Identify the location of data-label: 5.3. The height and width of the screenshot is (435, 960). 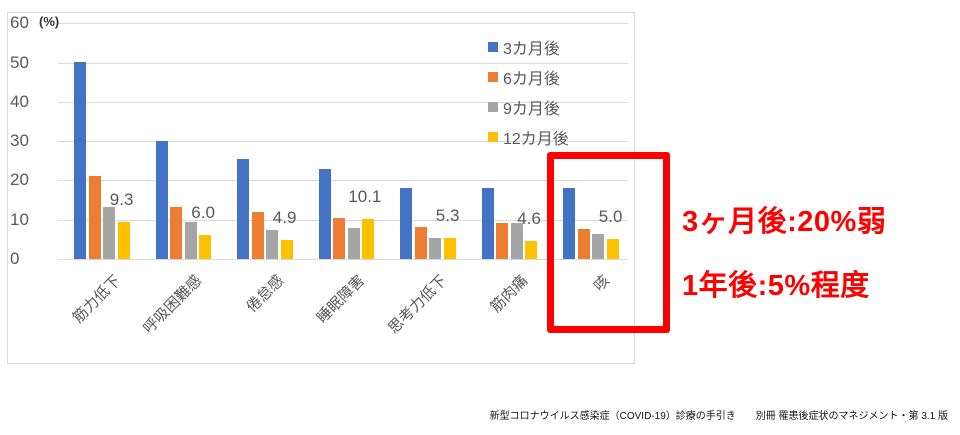
(447, 216).